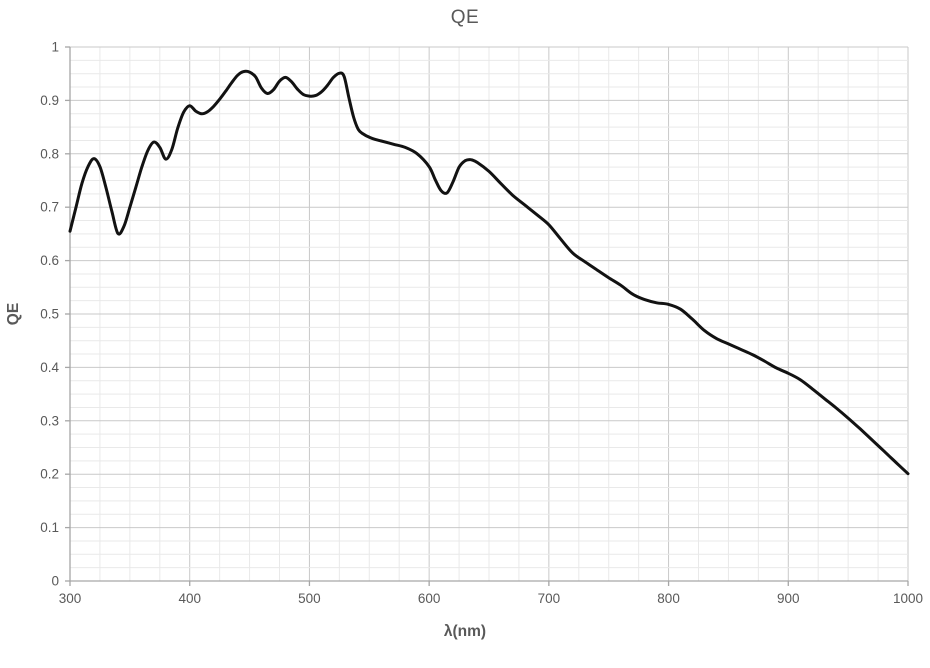  Describe the element at coordinates (908, 598) in the screenshot. I see `x-tick-label: 1000` at that location.